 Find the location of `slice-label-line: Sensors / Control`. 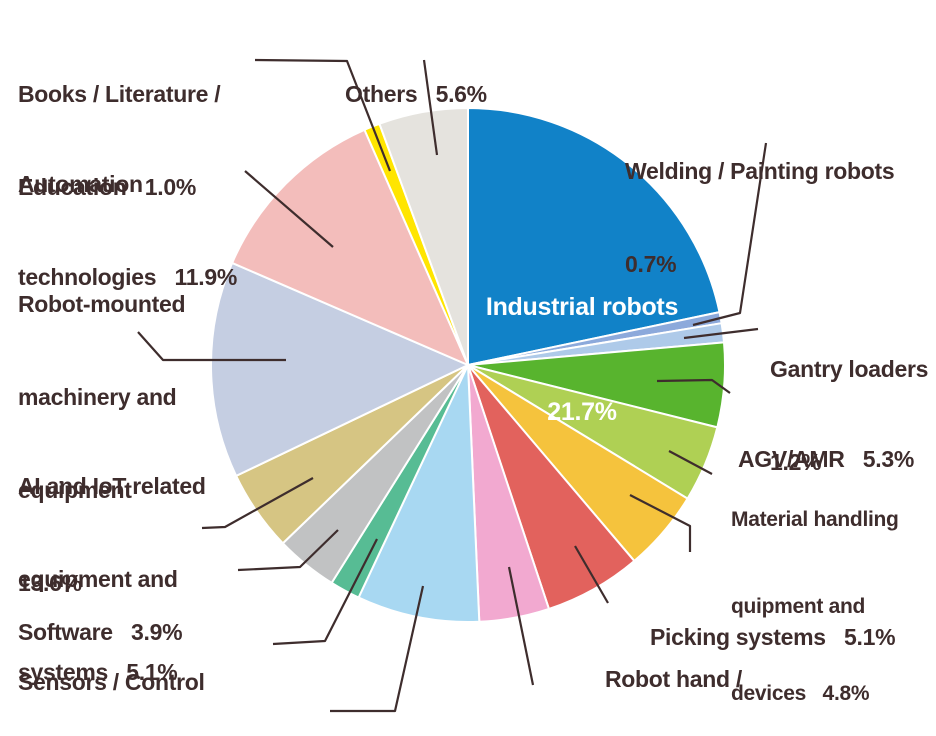

slice-label-line: Sensors / Control is located at coordinates (111, 682).